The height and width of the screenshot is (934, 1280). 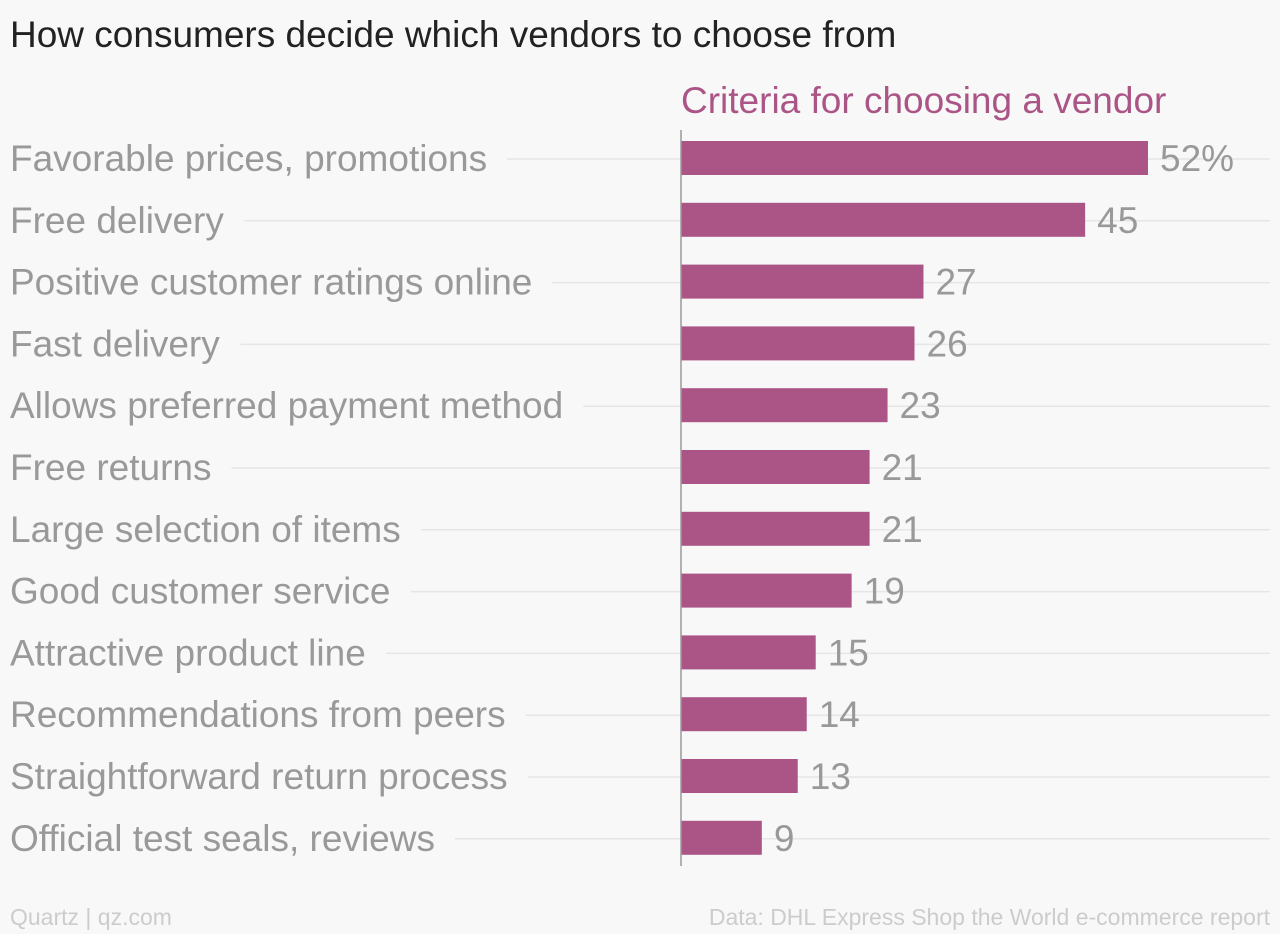 I want to click on category-label: Favorable prices, promotions, so click(x=248, y=158).